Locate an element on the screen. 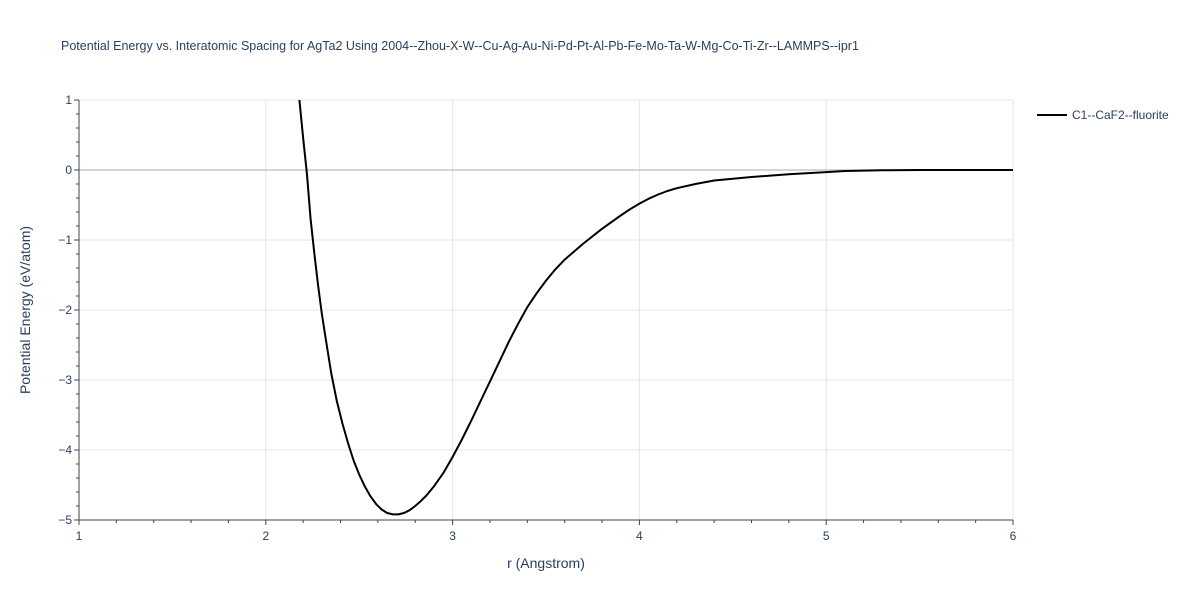 The width and height of the screenshot is (1200, 600). x-tick-label: 3 is located at coordinates (452, 536).